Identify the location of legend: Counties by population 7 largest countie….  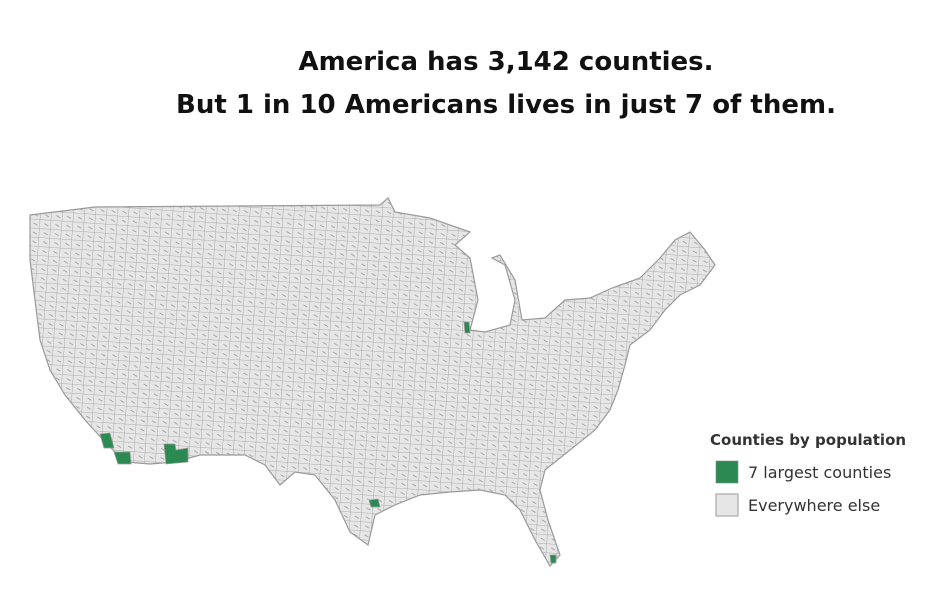
(808, 474).